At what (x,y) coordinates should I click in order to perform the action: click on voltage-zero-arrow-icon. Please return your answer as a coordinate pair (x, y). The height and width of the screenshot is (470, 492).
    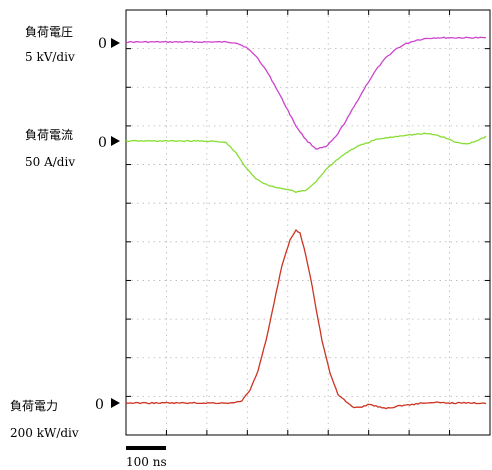
    Looking at the image, I should click on (115, 43).